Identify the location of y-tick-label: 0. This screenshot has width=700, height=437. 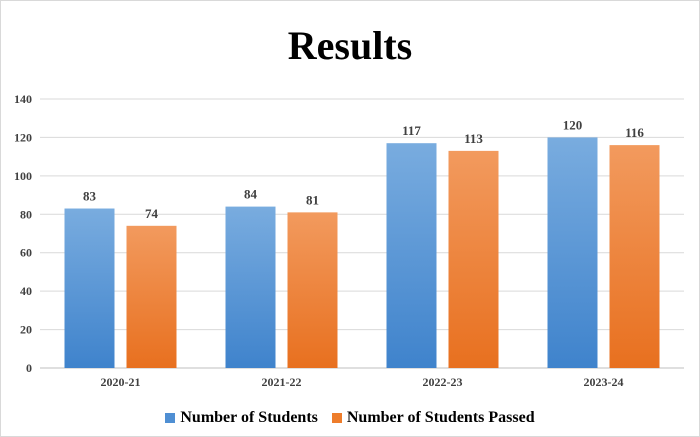
(29, 368).